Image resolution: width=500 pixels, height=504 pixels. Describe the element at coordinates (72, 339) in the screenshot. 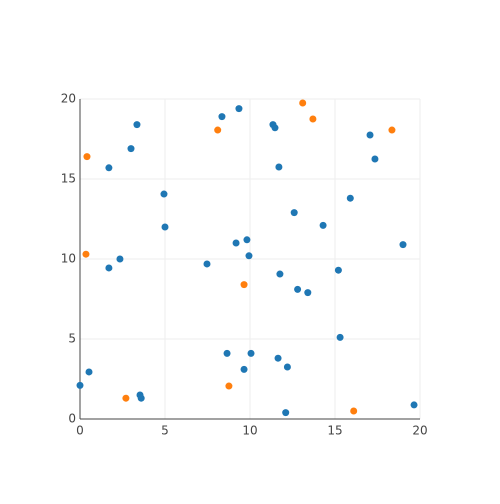

I see `y-tick-label: 5` at that location.